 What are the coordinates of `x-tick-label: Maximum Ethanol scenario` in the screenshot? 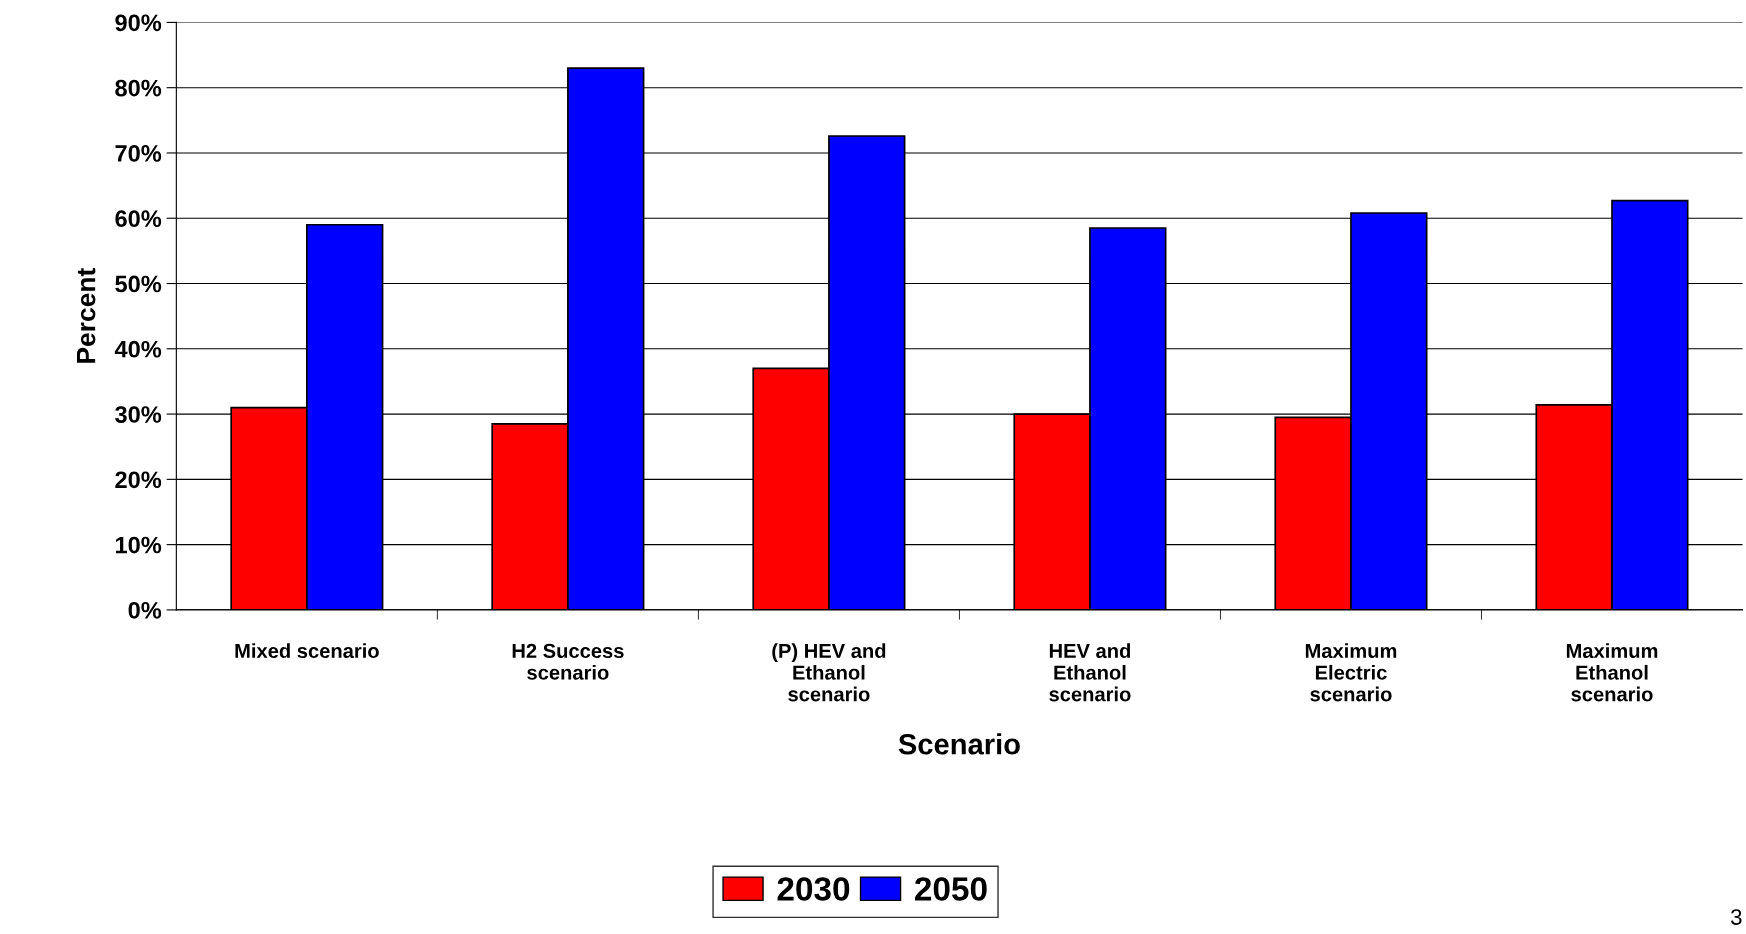 It's located at (1612, 672).